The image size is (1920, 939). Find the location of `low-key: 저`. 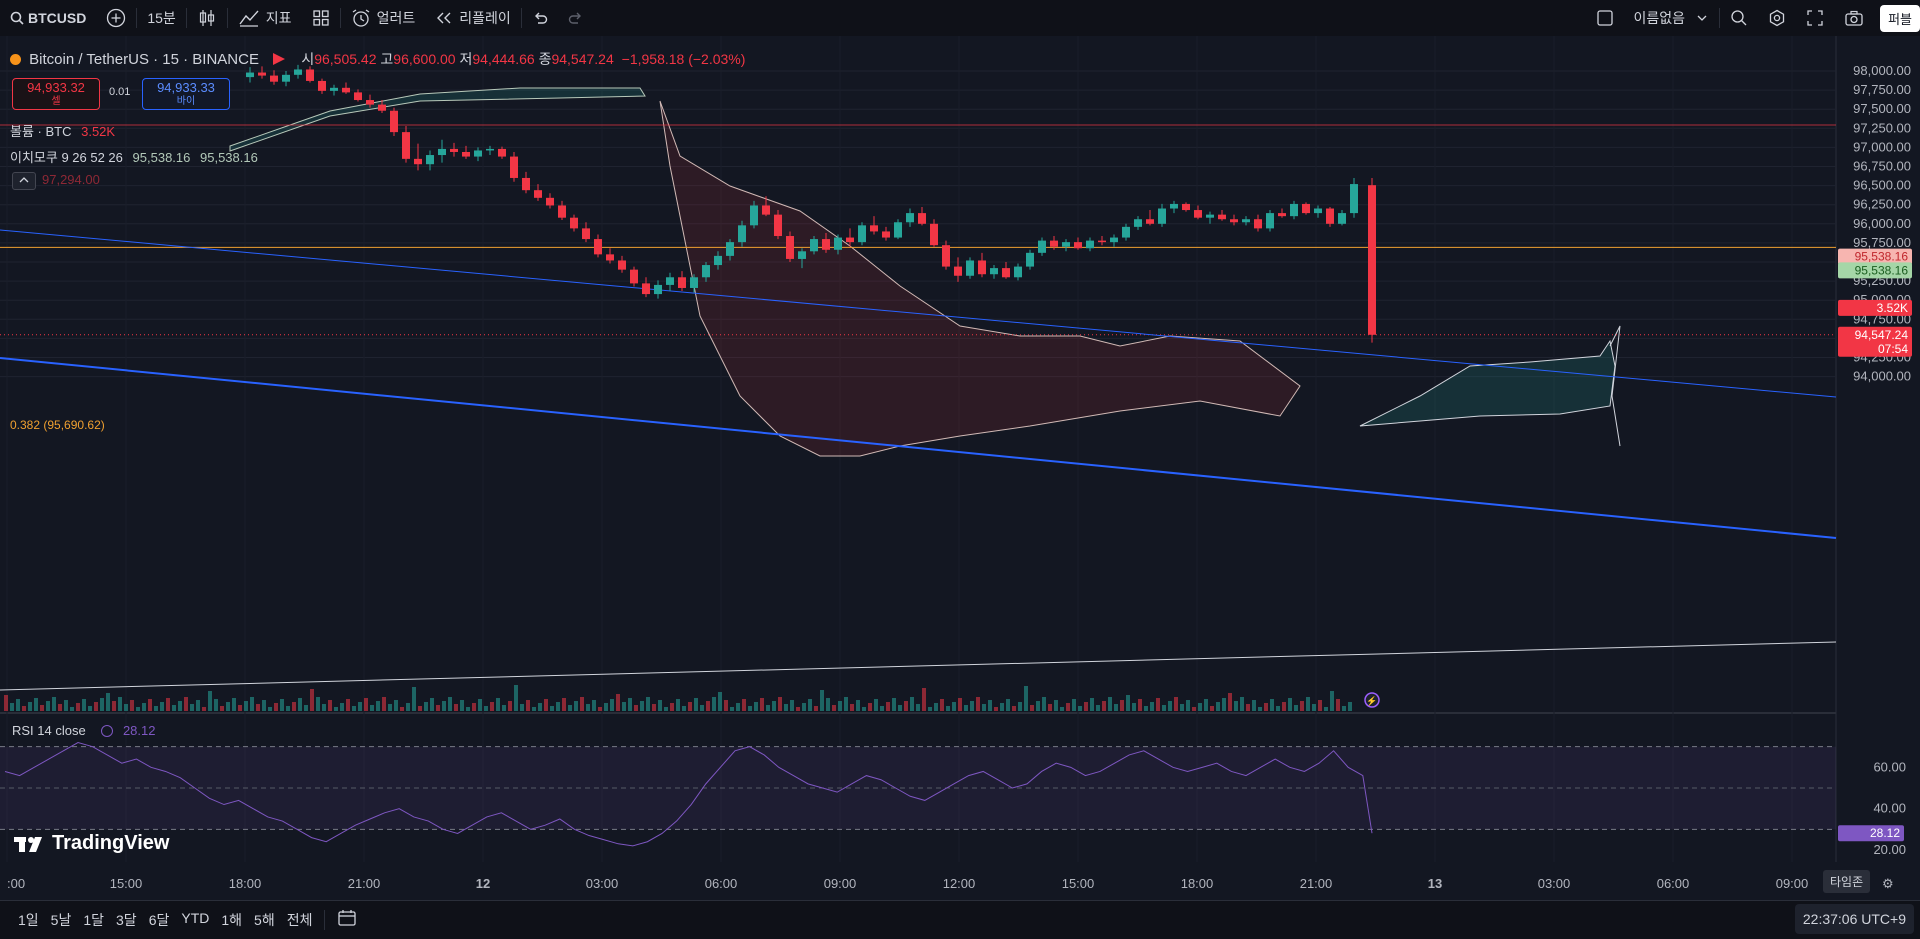

low-key: 저 is located at coordinates (466, 59).